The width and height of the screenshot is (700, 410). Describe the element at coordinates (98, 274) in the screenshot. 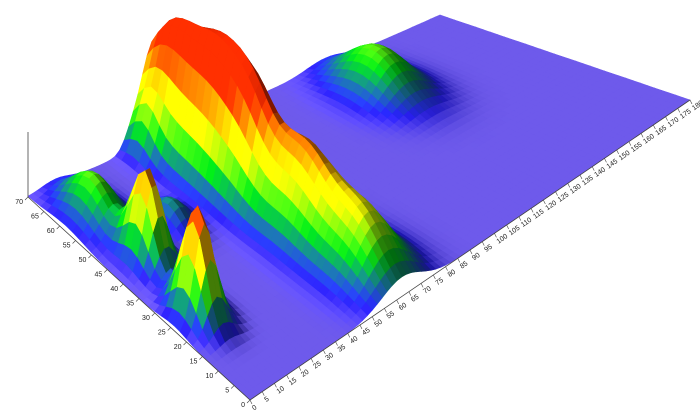

I see `y-tick-label: 45` at that location.